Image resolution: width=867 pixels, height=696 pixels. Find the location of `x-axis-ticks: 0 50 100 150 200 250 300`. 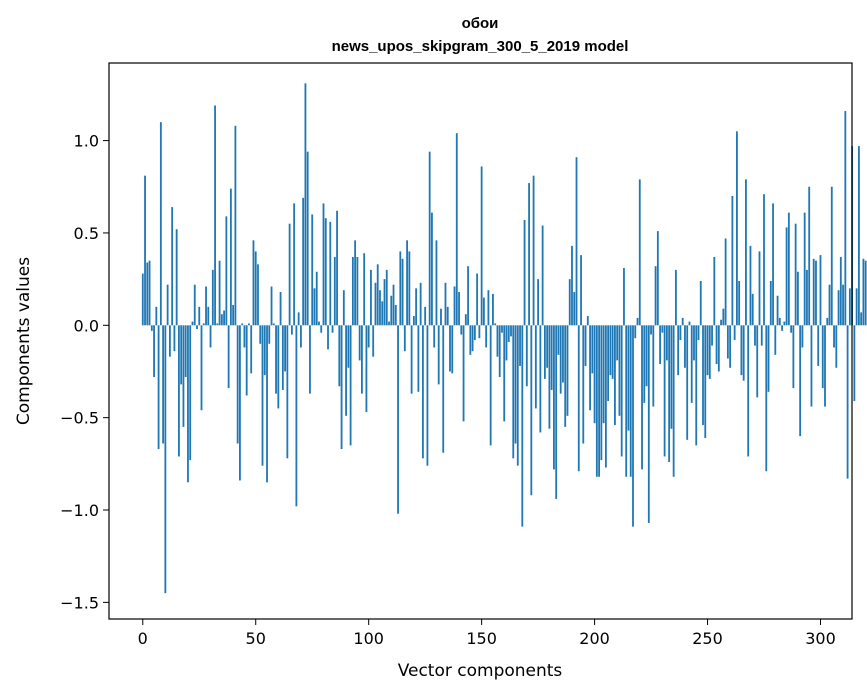

x-axis-ticks: 0 50 100 150 200 250 300 is located at coordinates (487, 633).